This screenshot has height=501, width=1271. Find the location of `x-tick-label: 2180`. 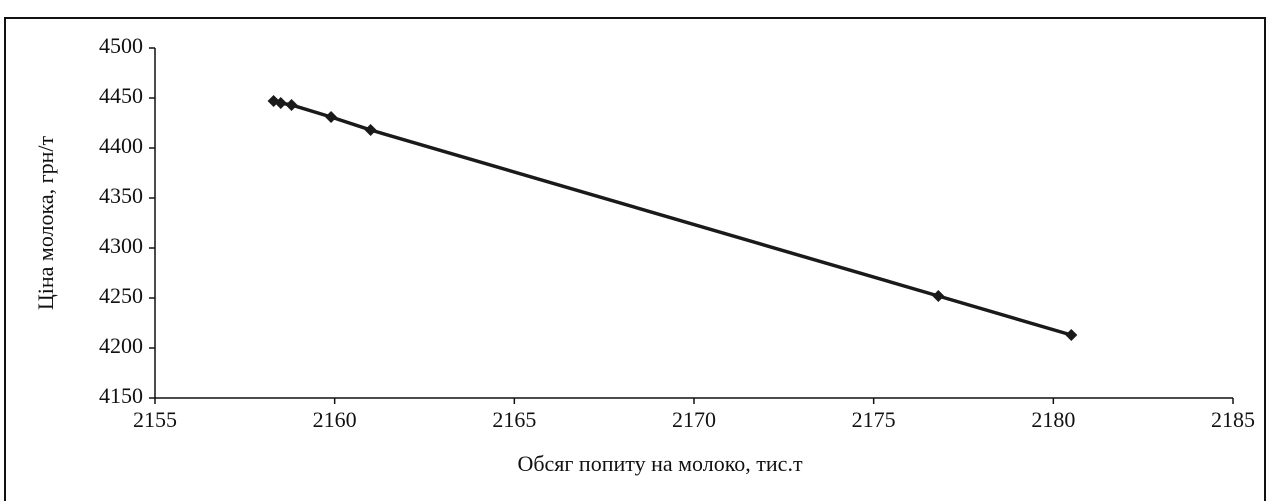

x-tick-label: 2180 is located at coordinates (1053, 419).